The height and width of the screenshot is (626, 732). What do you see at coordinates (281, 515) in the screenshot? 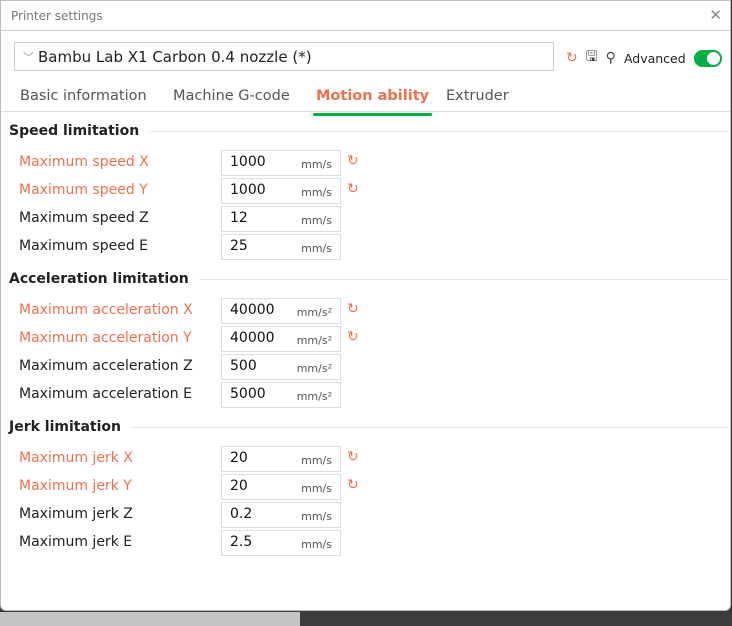
I see `setting-input: 0.2 mm/s` at bounding box center [281, 515].